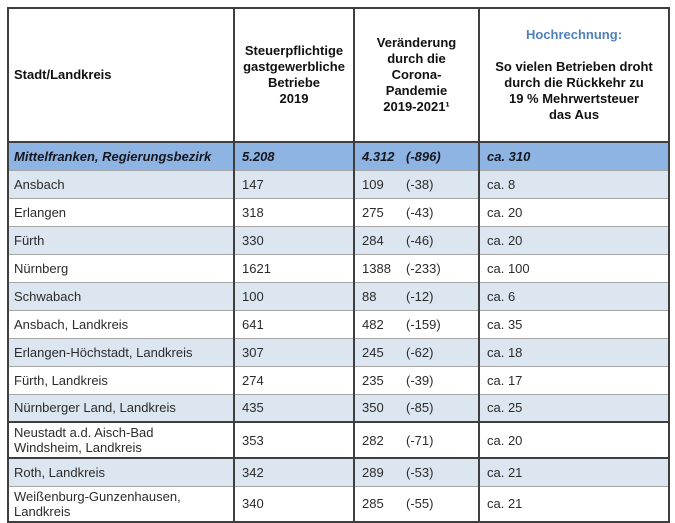 This screenshot has height=523, width=675. I want to click on region-cell: Roth, Landkreis, so click(121, 471).